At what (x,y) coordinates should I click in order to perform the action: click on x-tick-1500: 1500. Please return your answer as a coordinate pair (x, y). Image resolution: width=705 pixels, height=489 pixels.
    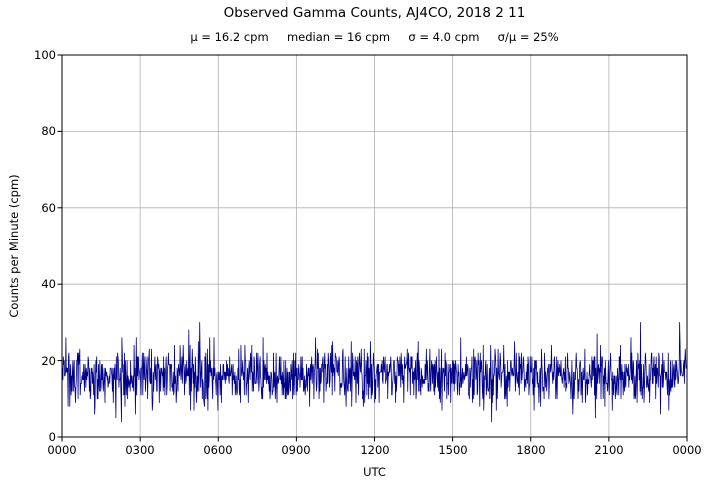
    Looking at the image, I should click on (453, 450).